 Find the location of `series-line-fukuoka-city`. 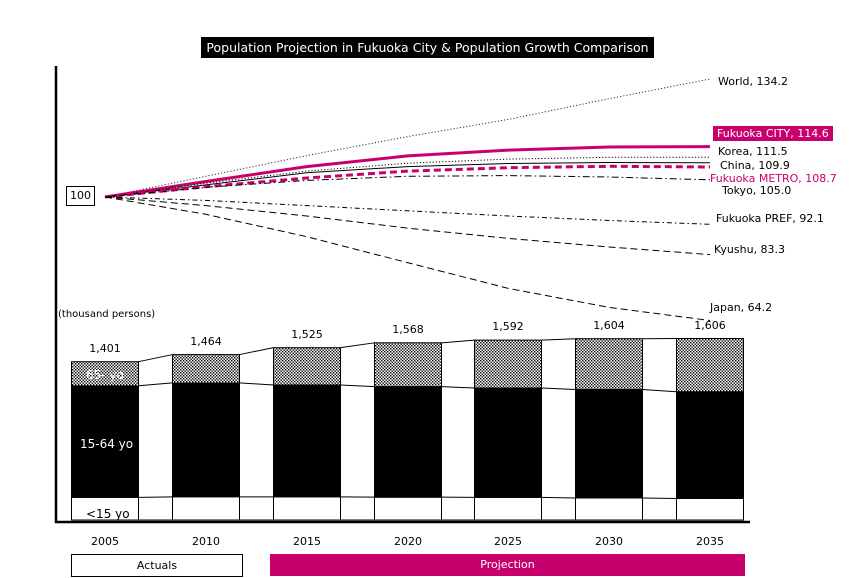

series-line-fukuoka-city is located at coordinates (407, 172).